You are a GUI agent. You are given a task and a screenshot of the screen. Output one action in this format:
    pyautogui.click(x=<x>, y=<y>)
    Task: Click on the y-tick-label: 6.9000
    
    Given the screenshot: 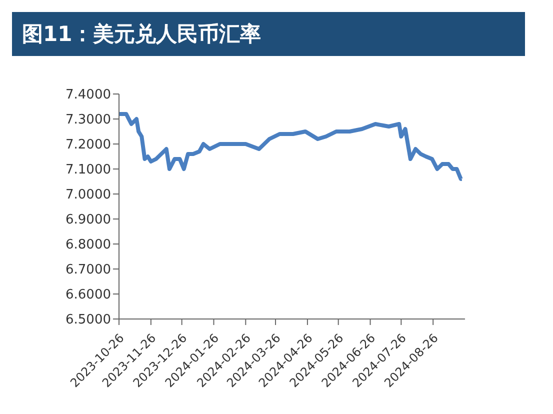 What is the action you would take?
    pyautogui.click(x=88, y=220)
    